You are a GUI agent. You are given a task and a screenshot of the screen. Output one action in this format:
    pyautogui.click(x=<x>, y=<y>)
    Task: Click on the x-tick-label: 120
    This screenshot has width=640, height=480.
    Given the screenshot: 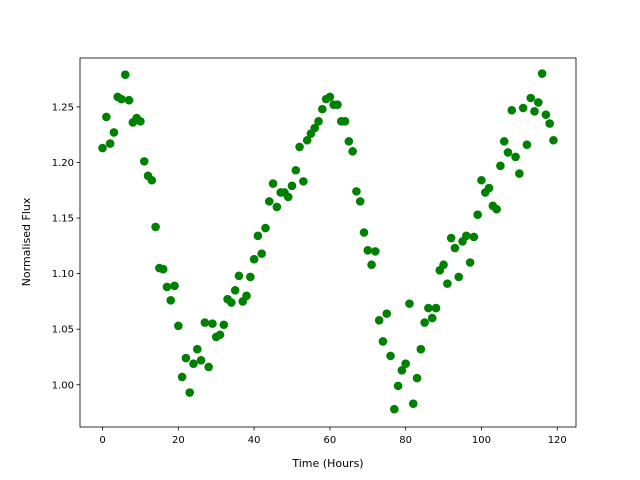 What is the action you would take?
    pyautogui.click(x=557, y=440)
    